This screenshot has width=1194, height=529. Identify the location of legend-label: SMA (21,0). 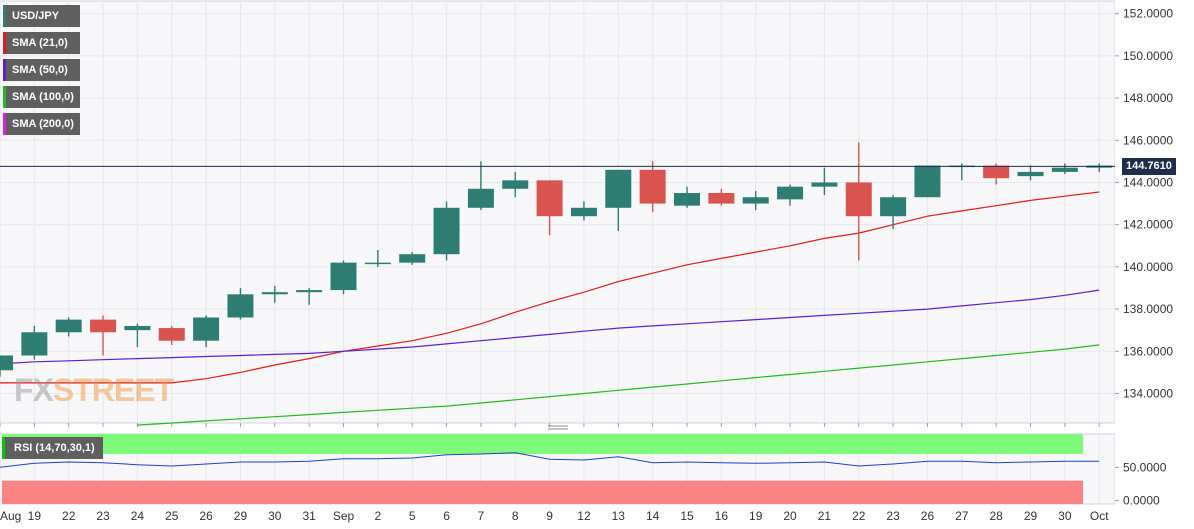
(40, 43).